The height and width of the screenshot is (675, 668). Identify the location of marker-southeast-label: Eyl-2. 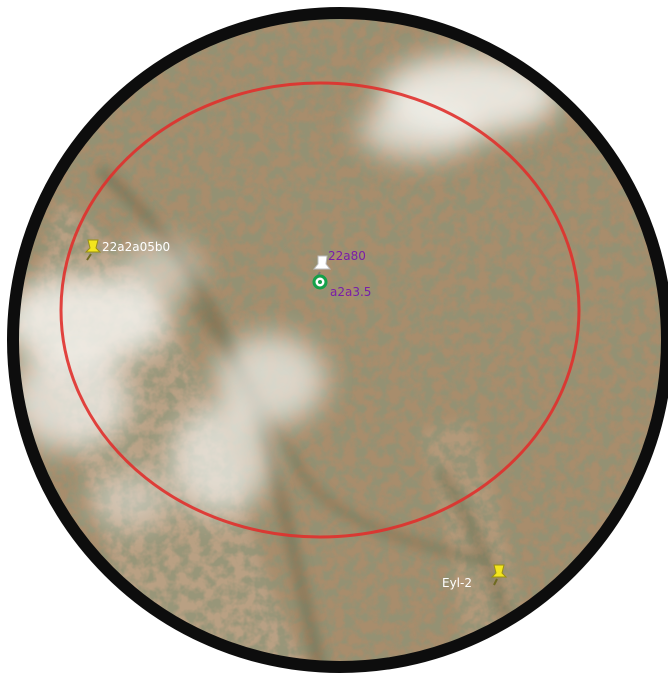
(457, 583).